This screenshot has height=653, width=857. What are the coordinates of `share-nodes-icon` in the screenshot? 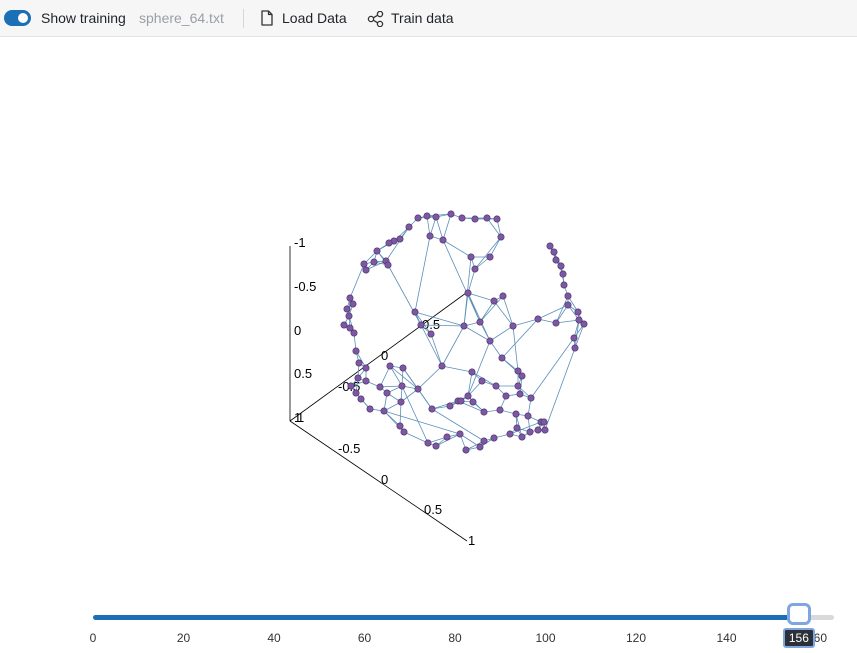 It's located at (375, 19).